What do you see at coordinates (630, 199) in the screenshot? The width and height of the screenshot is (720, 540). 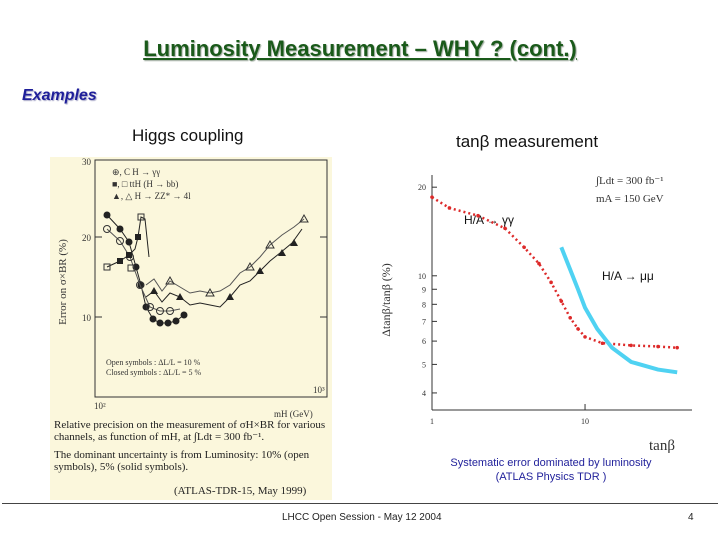 I see `annotation-ma: mA = 150 GeV` at bounding box center [630, 199].